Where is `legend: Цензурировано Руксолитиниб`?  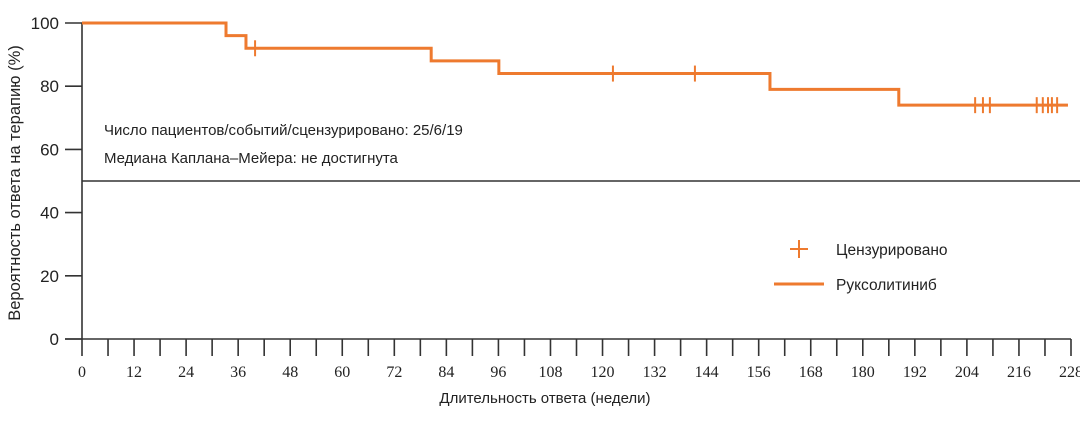 legend: Цензурировано Руксолитиниб is located at coordinates (861, 267).